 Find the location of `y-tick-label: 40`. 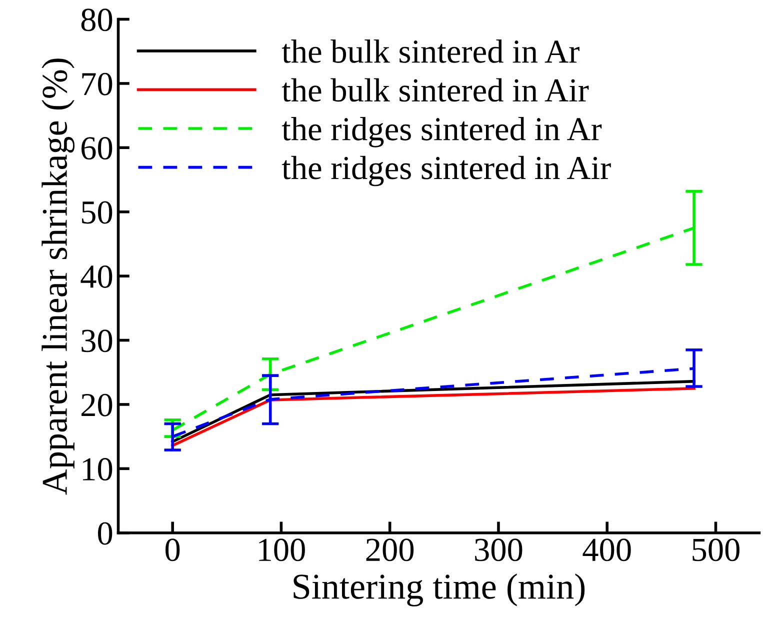

y-tick-label: 40 is located at coordinates (96, 276).